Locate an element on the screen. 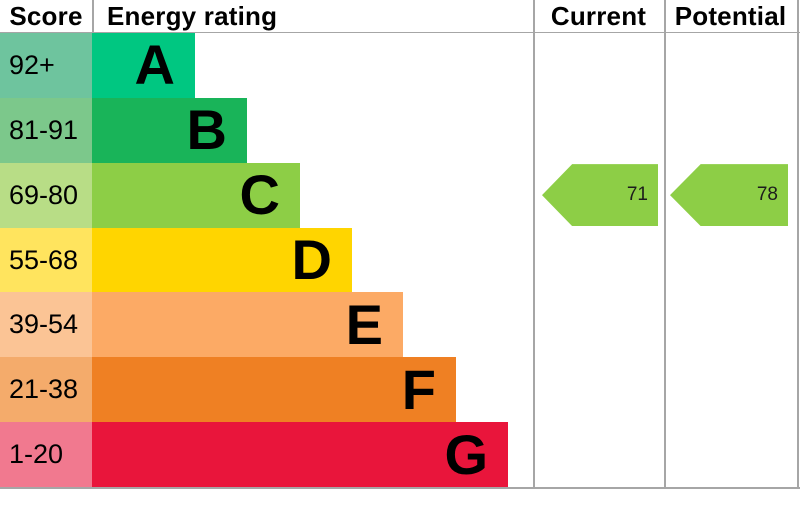  band-bar: D is located at coordinates (222, 260).